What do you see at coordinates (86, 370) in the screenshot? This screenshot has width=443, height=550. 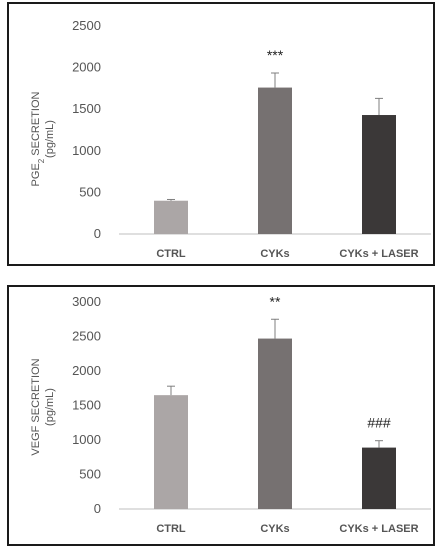 I see `vegf-y-tick-label: 2000` at bounding box center [86, 370].